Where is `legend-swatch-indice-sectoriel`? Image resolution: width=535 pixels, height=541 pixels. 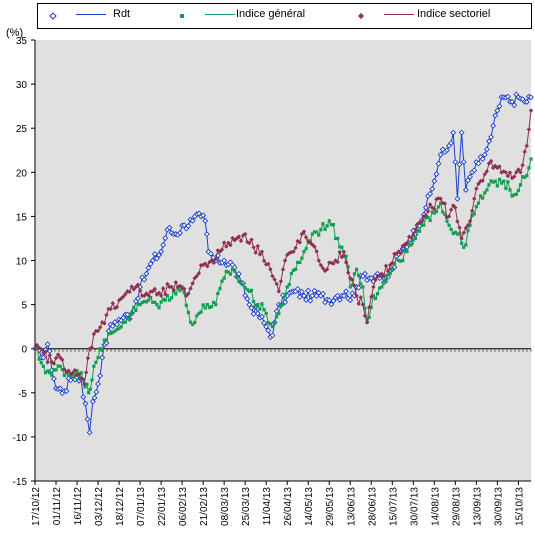 legend-swatch-indice-sectoriel is located at coordinates (399, 14).